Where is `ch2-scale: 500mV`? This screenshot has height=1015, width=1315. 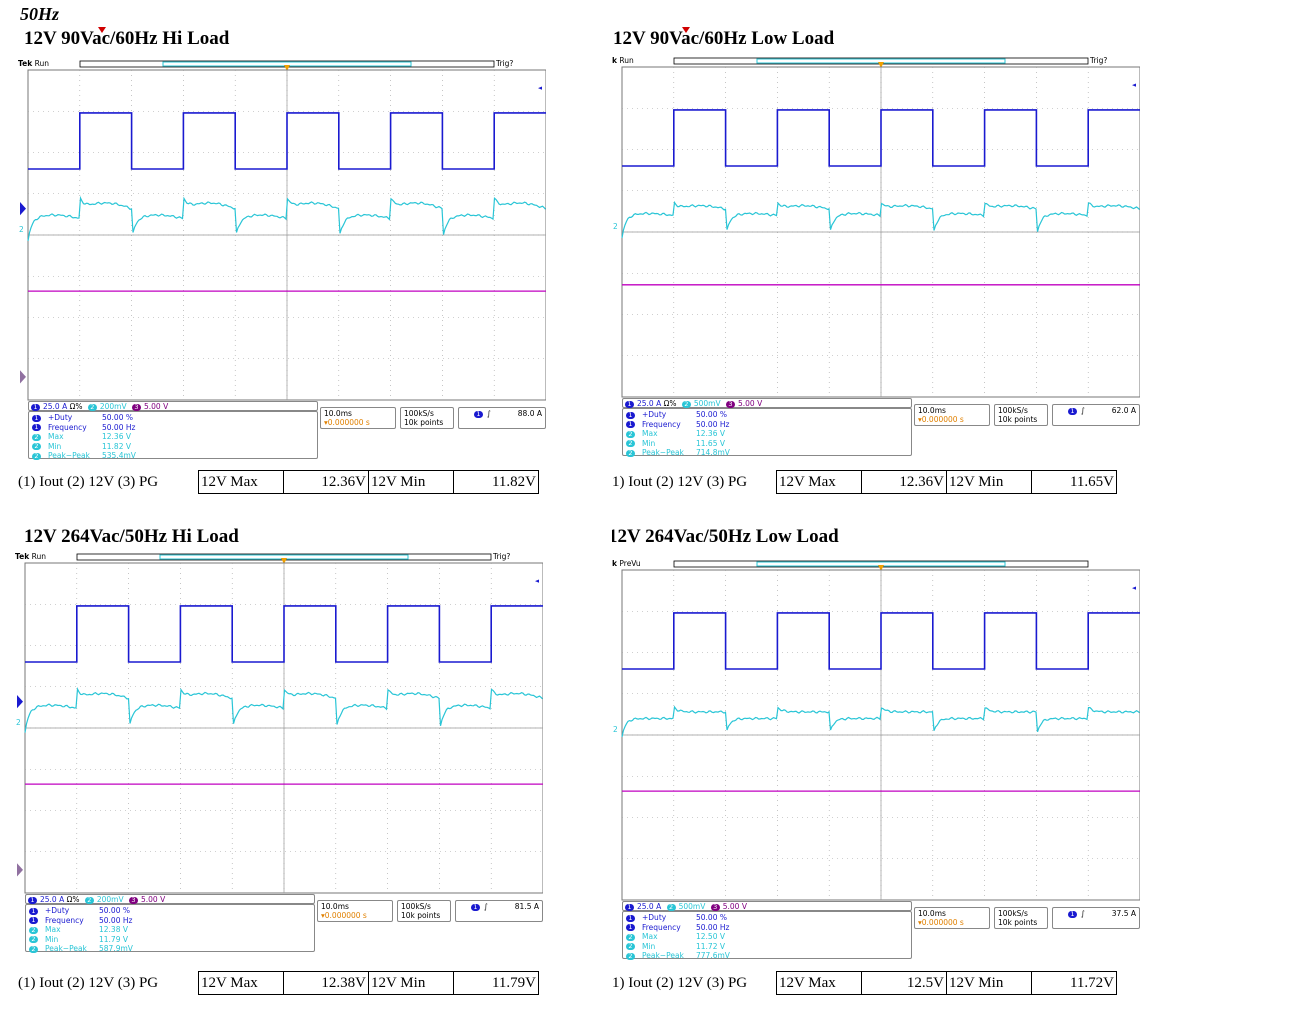 ch2-scale: 500mV is located at coordinates (693, 906).